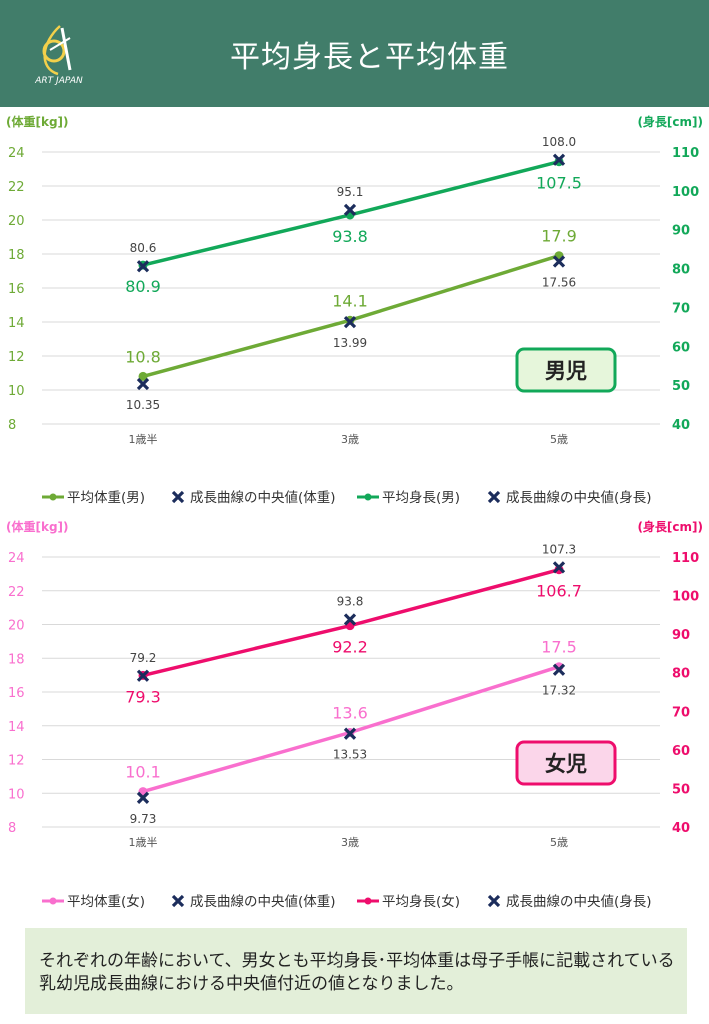 This screenshot has height=1024, width=709. Describe the element at coordinates (559, 439) in the screenshot. I see `x-tick-label-2: 5歳` at that location.